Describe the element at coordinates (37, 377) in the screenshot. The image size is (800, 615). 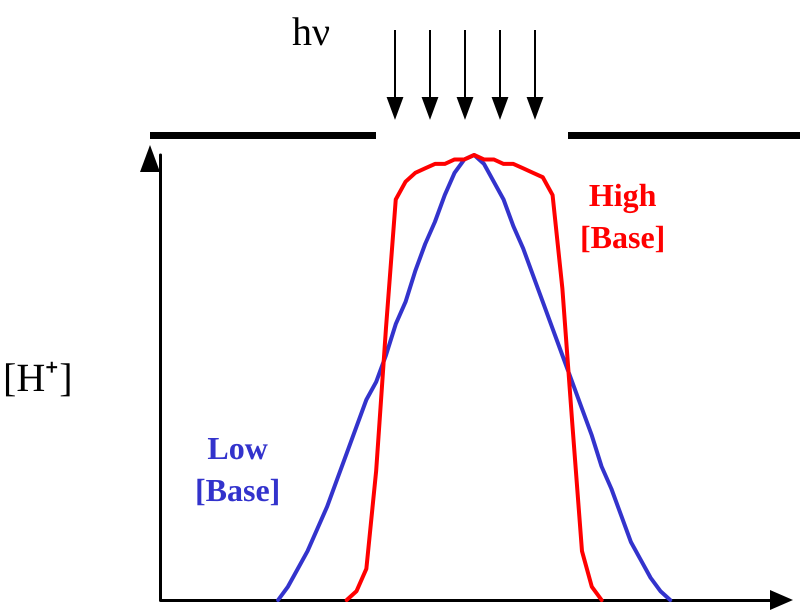
I see `y-axis-title: [H⁺]` at that location.